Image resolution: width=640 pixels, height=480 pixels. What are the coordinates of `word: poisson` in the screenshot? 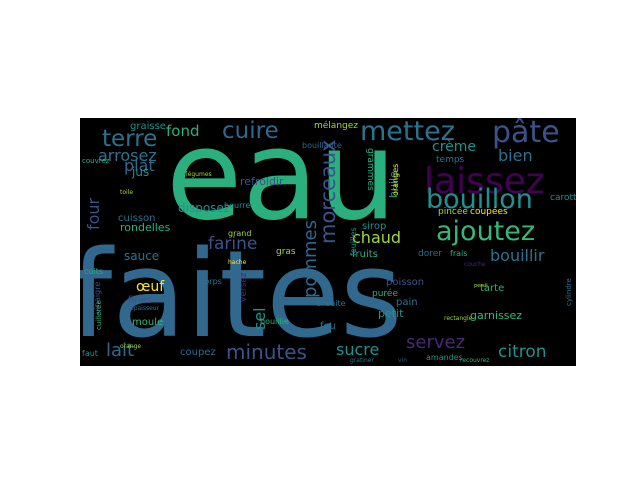 It's located at (405, 282).